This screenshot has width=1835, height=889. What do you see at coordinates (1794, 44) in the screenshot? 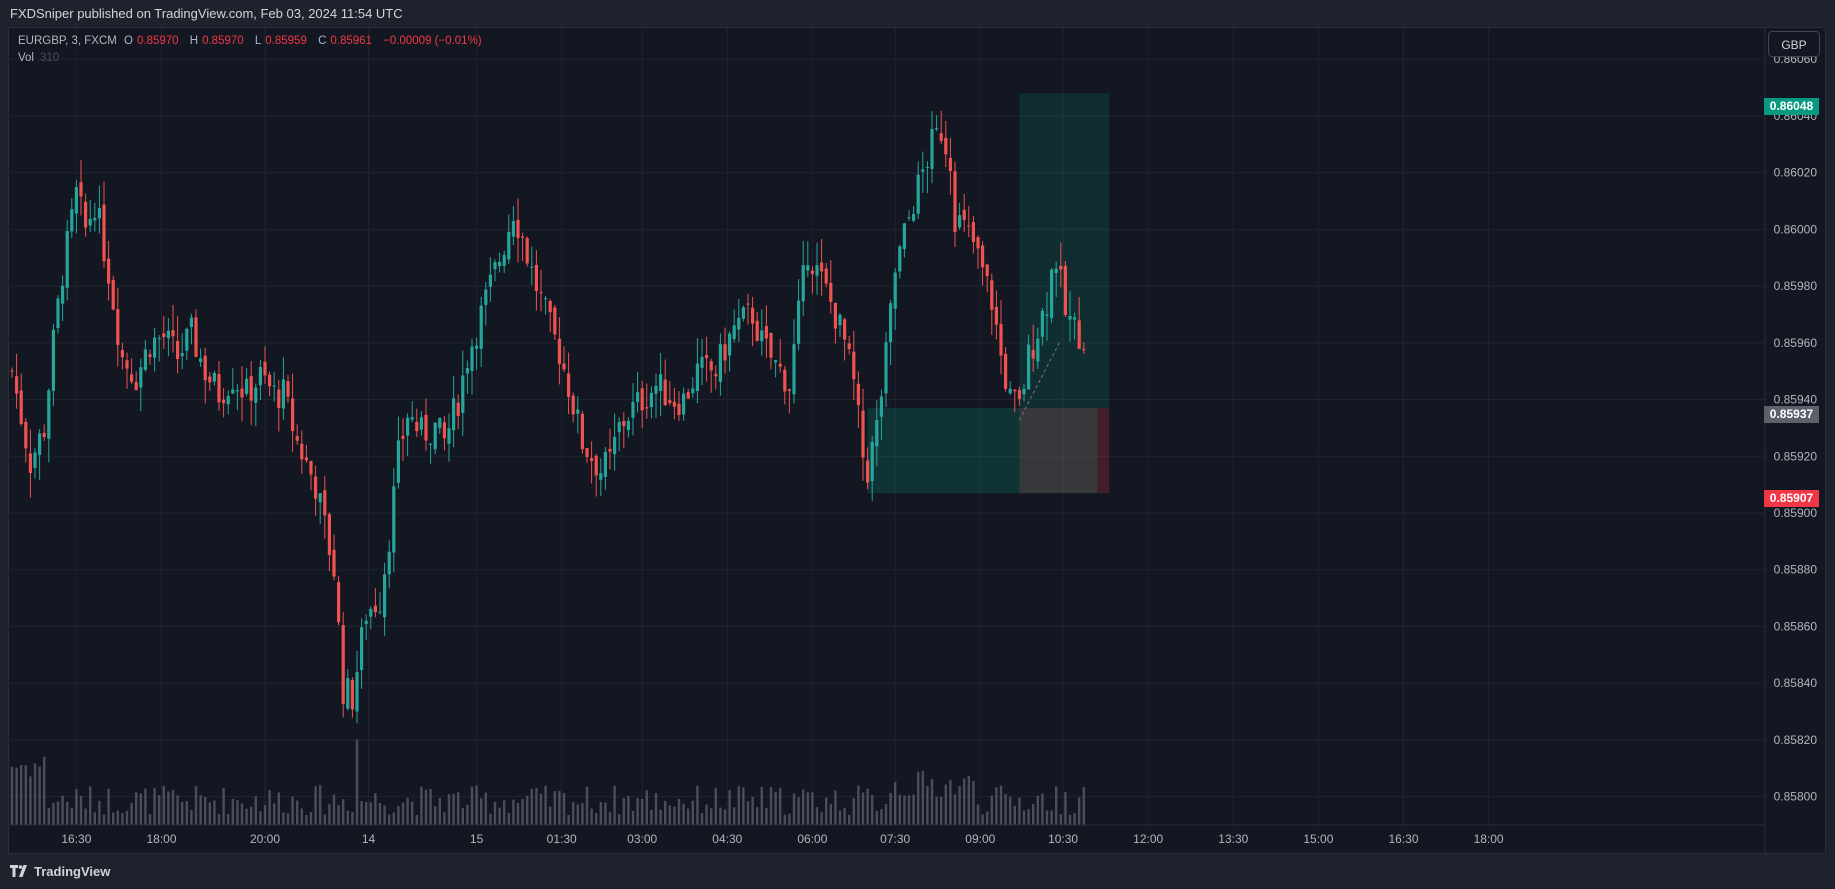
I see `currency-button: GBP` at bounding box center [1794, 44].